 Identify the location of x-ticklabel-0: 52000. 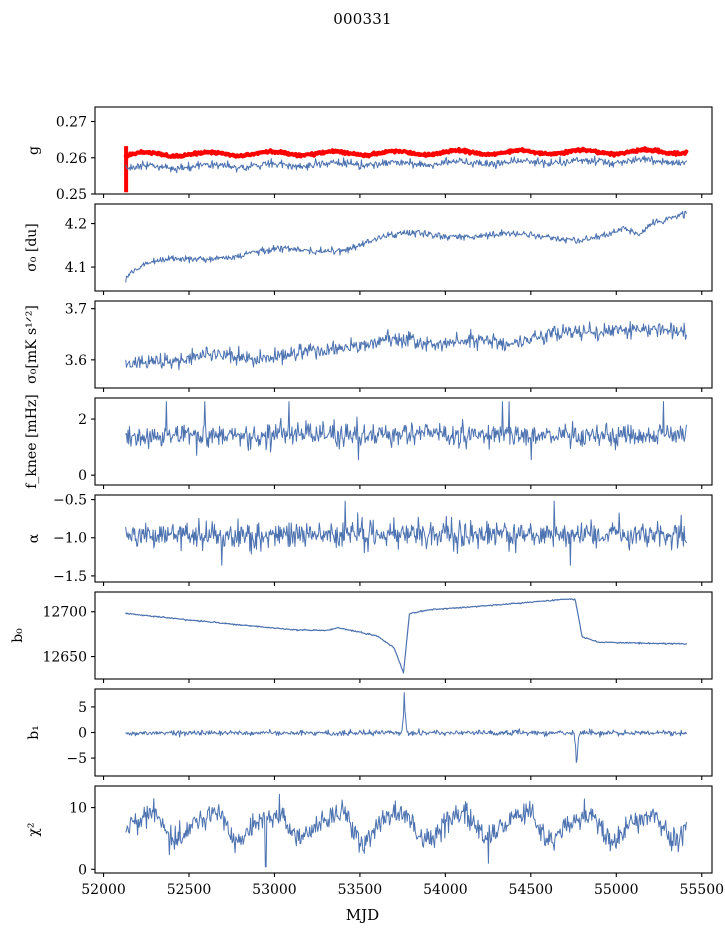
(103, 890).